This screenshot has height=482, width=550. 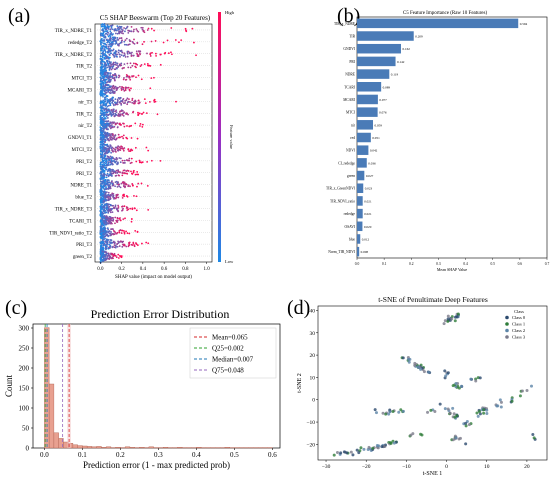 I want to click on feature-label: Norm_TIR_NDVI, so click(x=342, y=252).